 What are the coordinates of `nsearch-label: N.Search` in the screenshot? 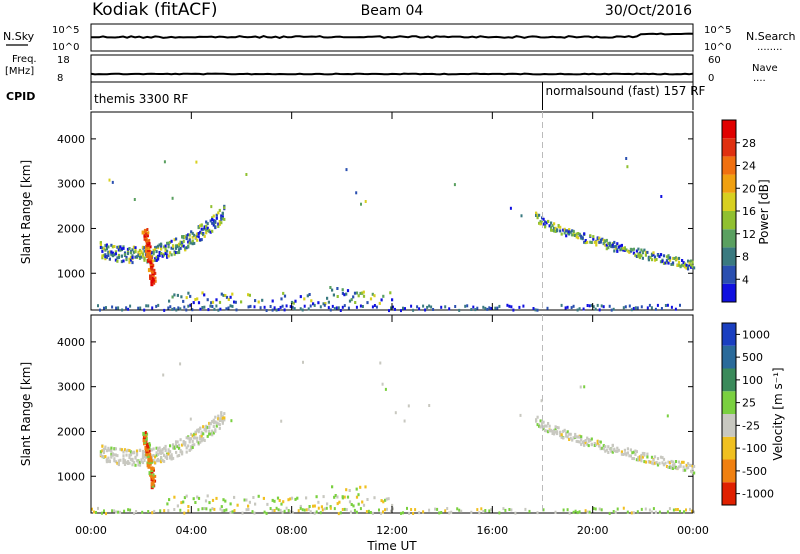 It's located at (771, 36).